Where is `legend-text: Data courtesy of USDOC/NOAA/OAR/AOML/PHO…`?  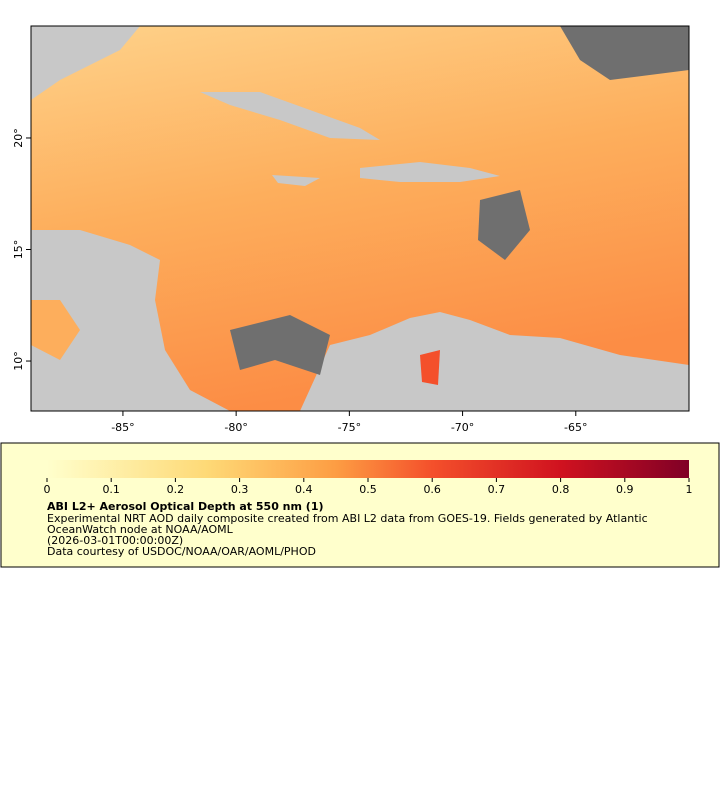
legend-text: Data courtesy of USDOC/NOAA/OAR/AOML/PHO… is located at coordinates (181, 551).